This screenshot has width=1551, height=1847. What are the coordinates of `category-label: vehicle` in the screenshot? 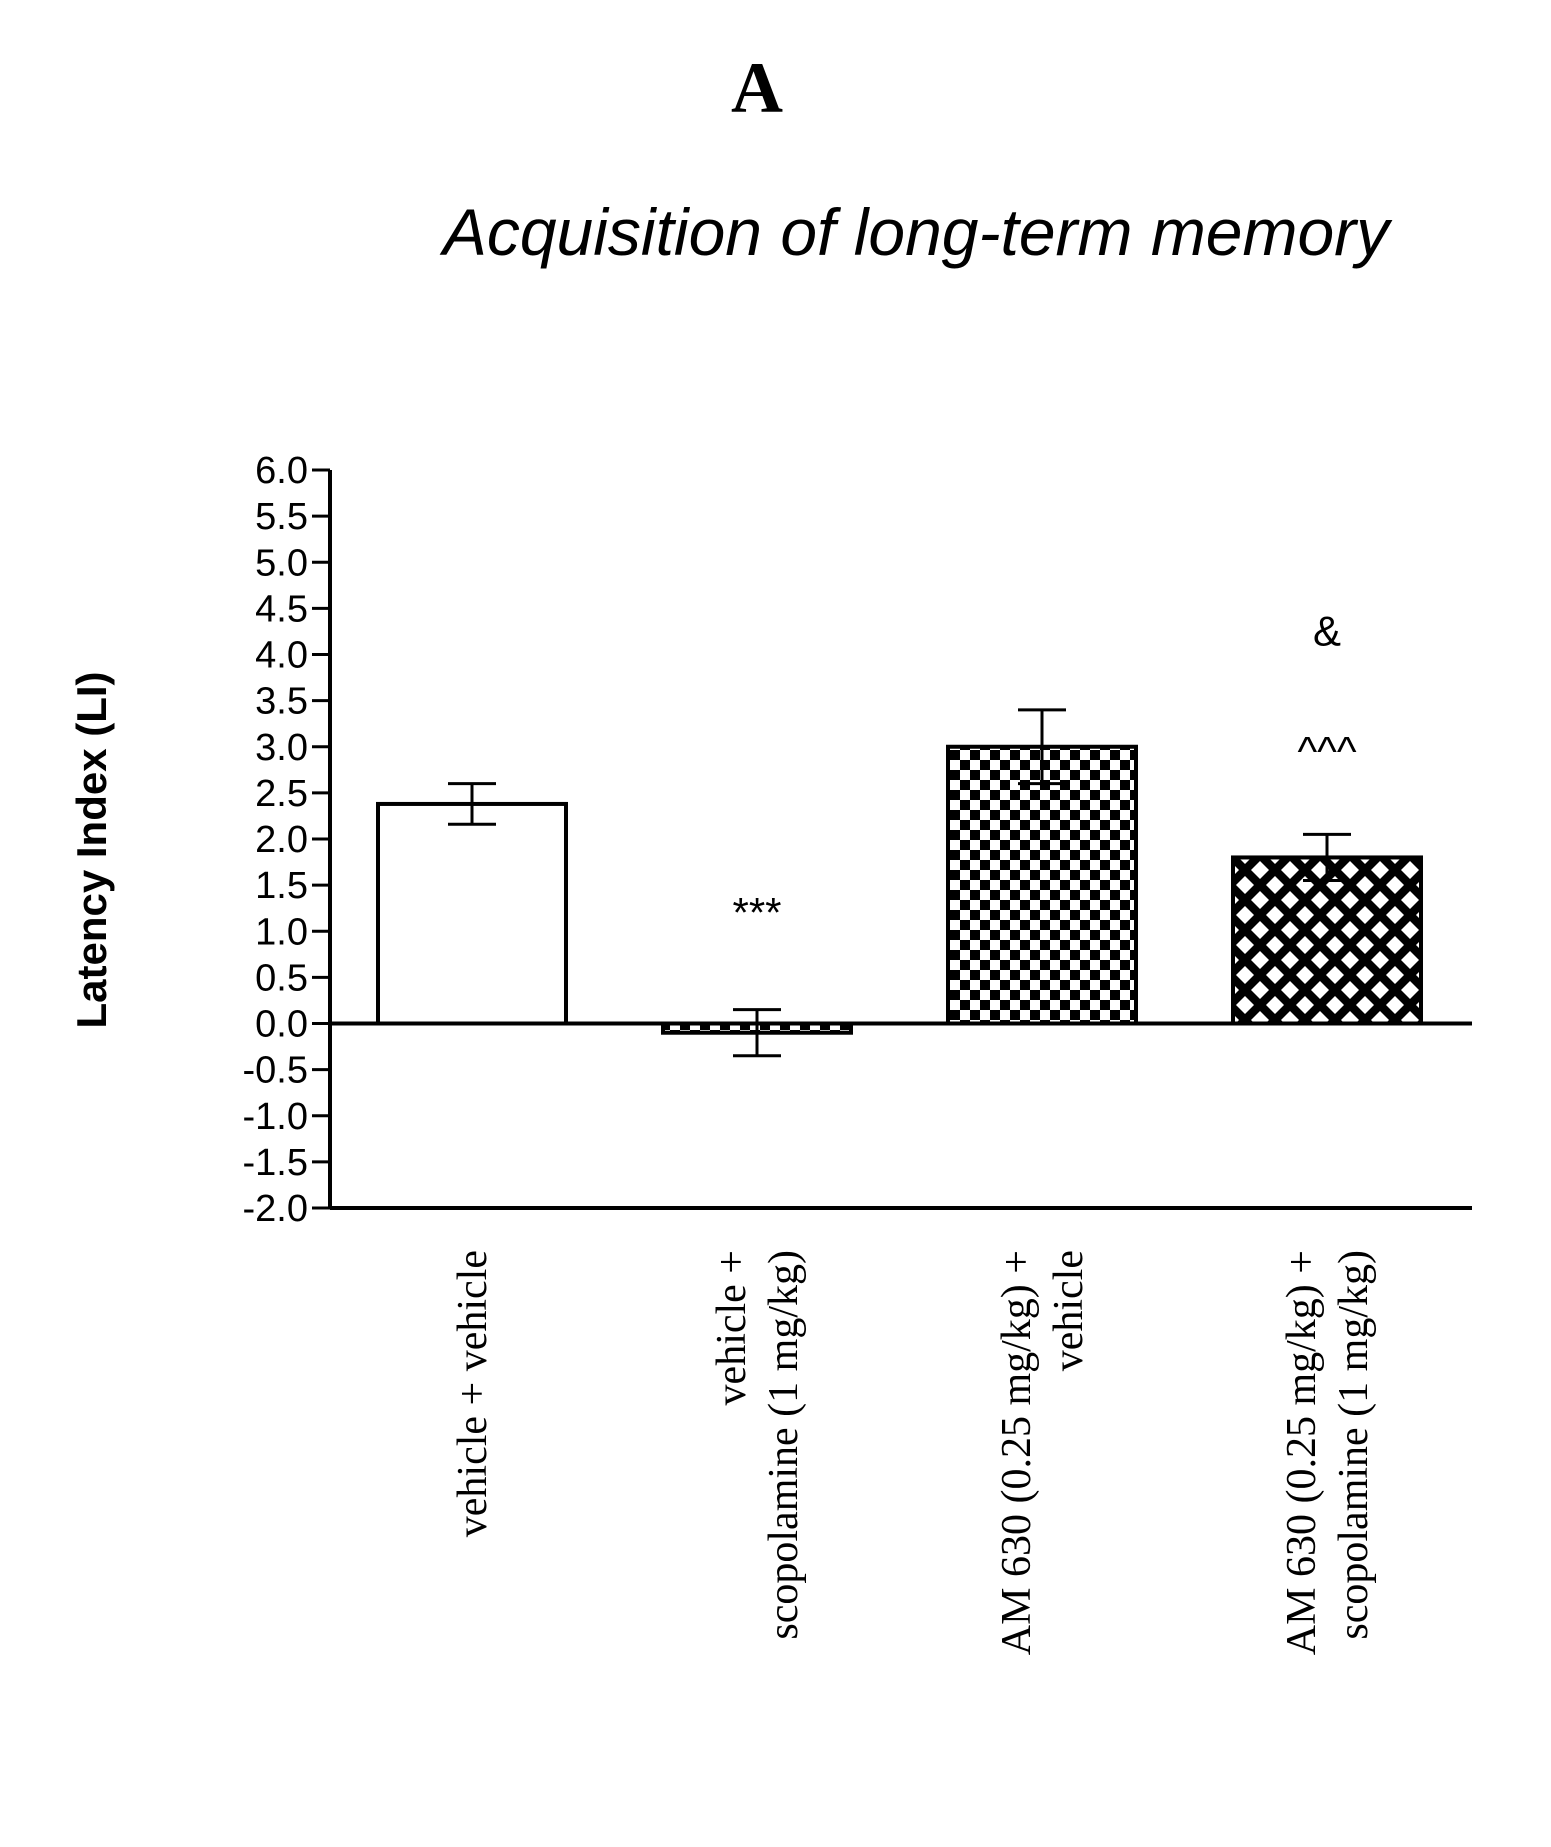 It's located at (1069, 1310).